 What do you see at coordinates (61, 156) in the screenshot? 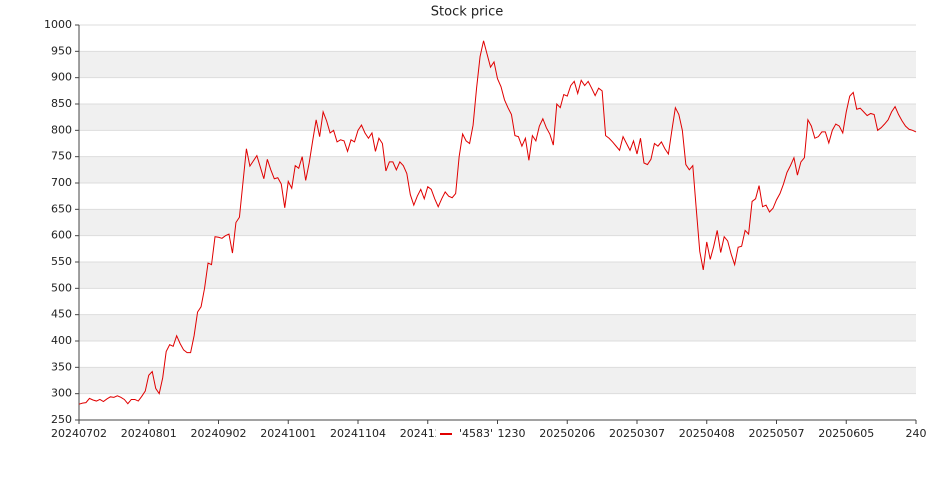
I see `y-tick-label: 750` at bounding box center [61, 156].